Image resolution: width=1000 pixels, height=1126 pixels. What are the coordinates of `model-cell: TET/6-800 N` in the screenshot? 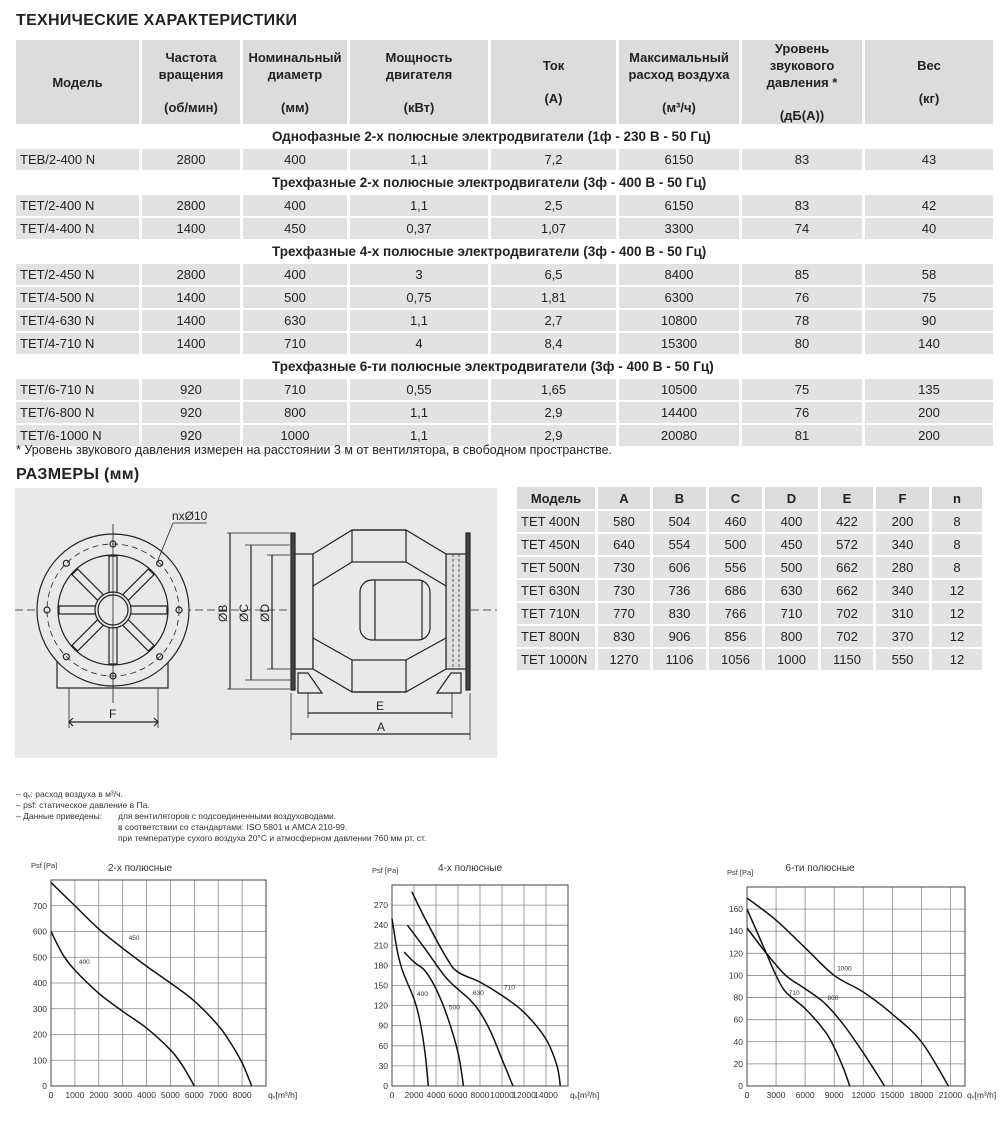 It's located at (77, 412).